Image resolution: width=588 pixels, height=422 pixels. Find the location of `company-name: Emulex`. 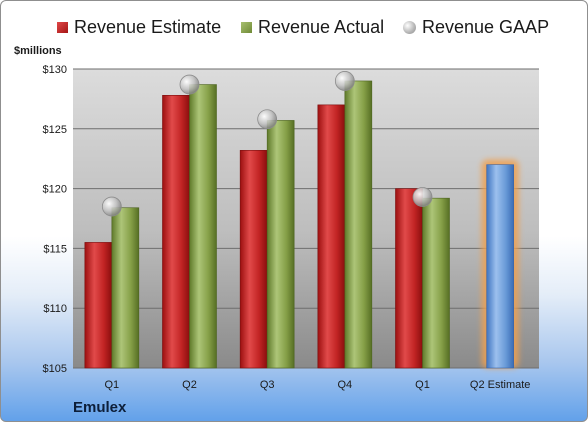

company-name: Emulex is located at coordinates (100, 407).